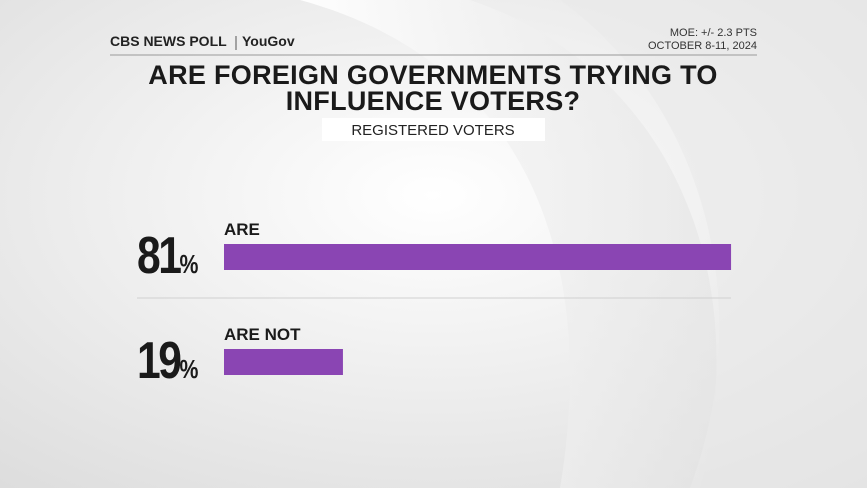 This screenshot has height=488, width=867. Describe the element at coordinates (167, 361) in the screenshot. I see `value-label: 19%` at that location.